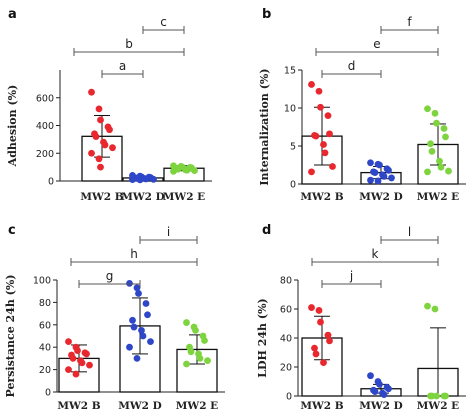 Image resolution: width=474 pixels, height=412 pixels. I want to click on panel-c-category-label: MW2 E, so click(197, 406).